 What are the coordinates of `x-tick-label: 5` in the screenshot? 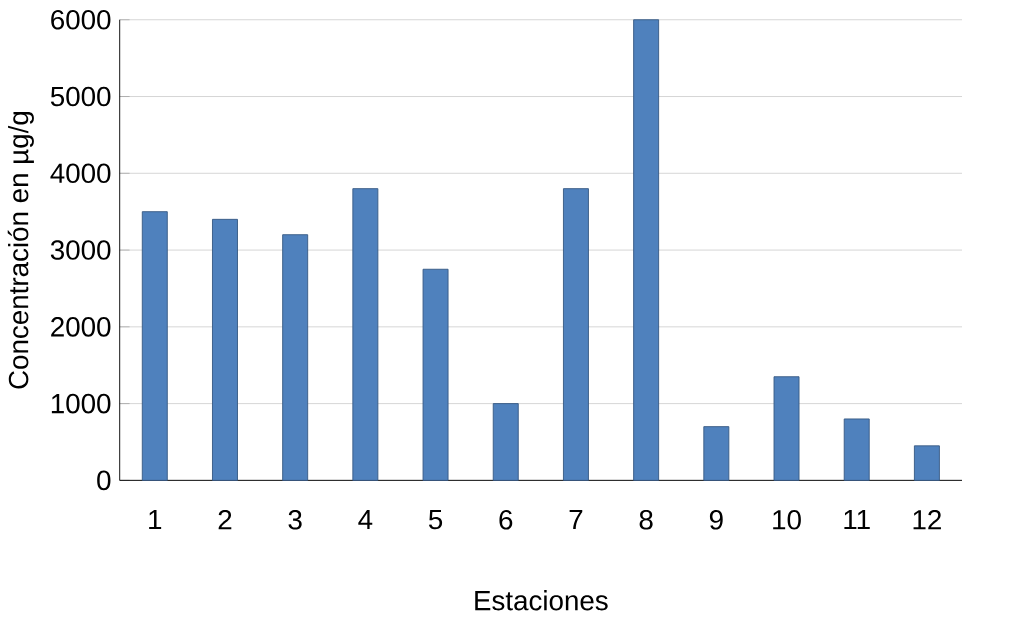 It's located at (435, 519).